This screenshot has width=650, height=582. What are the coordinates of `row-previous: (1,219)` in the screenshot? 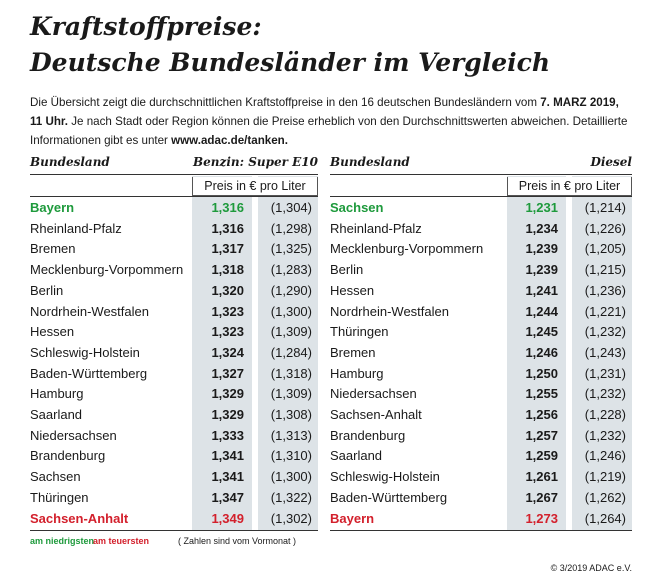 It's located at (605, 477).